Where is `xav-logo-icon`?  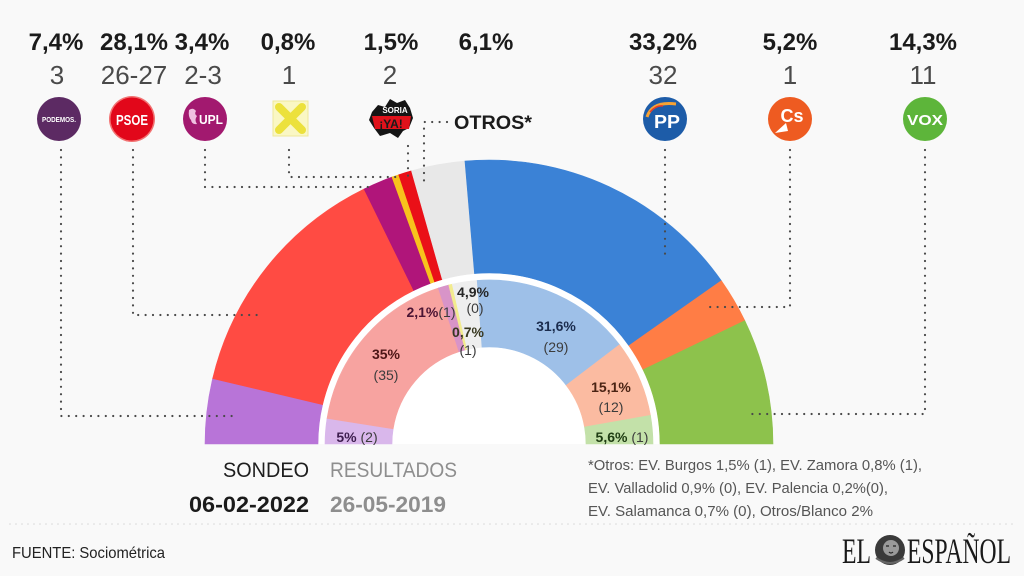
xav-logo-icon is located at coordinates (290, 118).